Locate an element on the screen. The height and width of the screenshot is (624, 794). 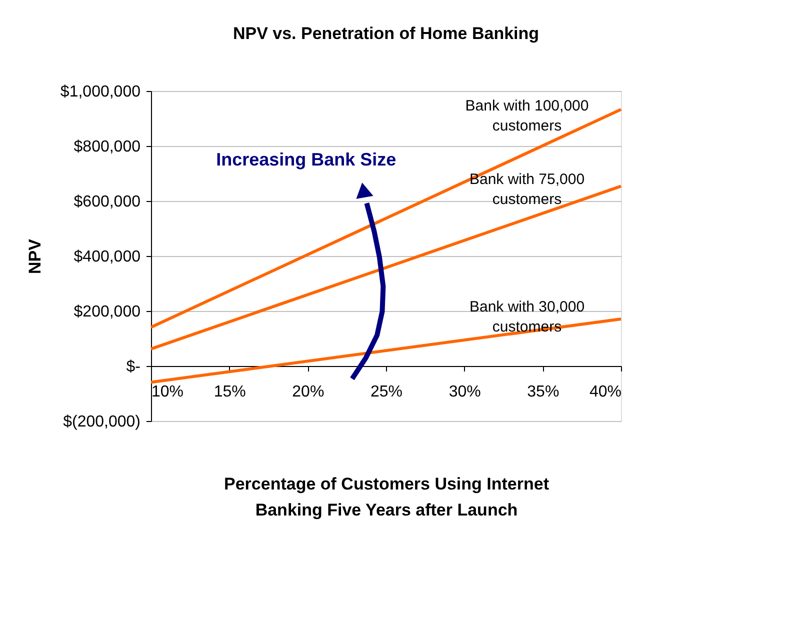
y-tick-label: $600,000 is located at coordinates (107, 202).